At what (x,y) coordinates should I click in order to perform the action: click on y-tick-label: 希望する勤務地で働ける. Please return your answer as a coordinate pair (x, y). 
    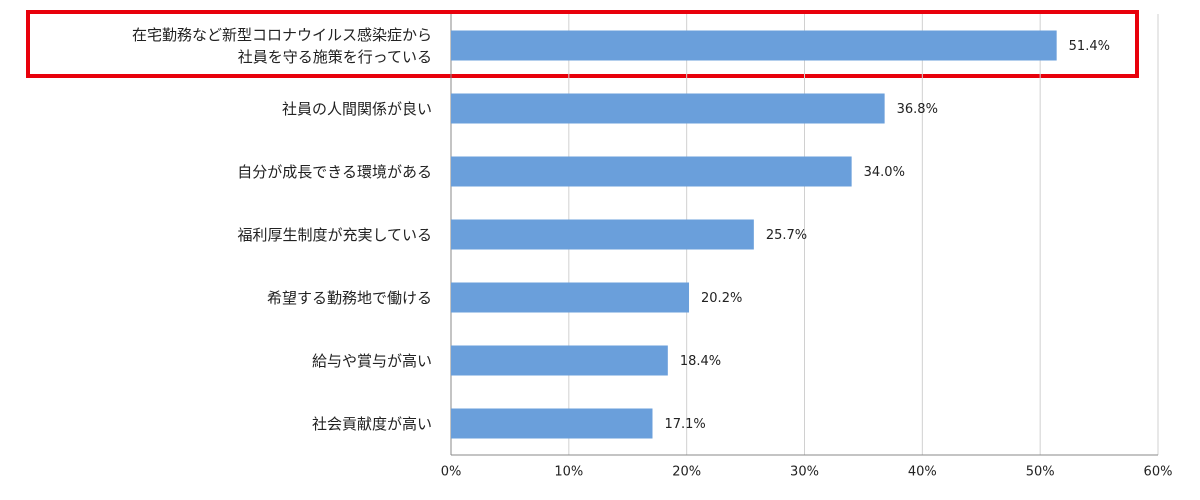
    Looking at the image, I should click on (349, 297).